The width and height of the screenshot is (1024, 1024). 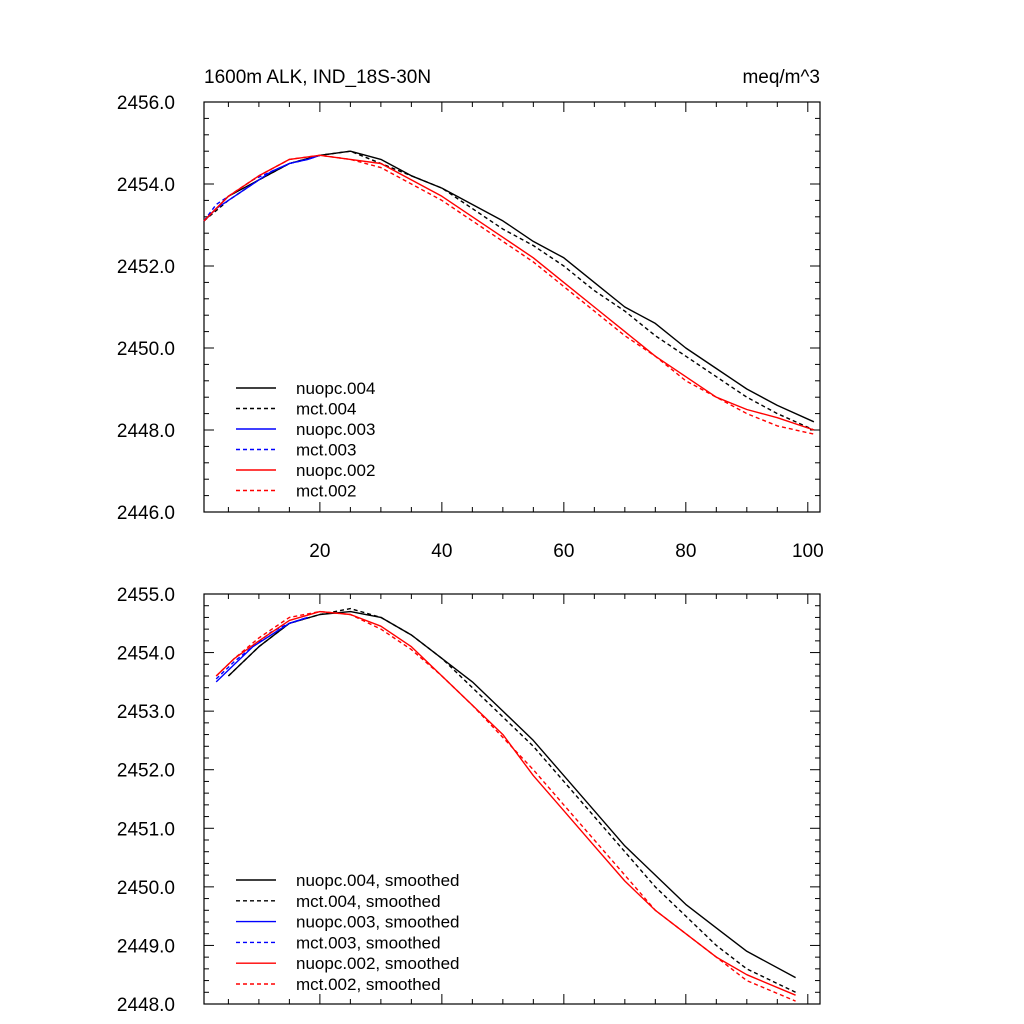 I want to click on y-tick-label: 2446.0, so click(x=146, y=513).